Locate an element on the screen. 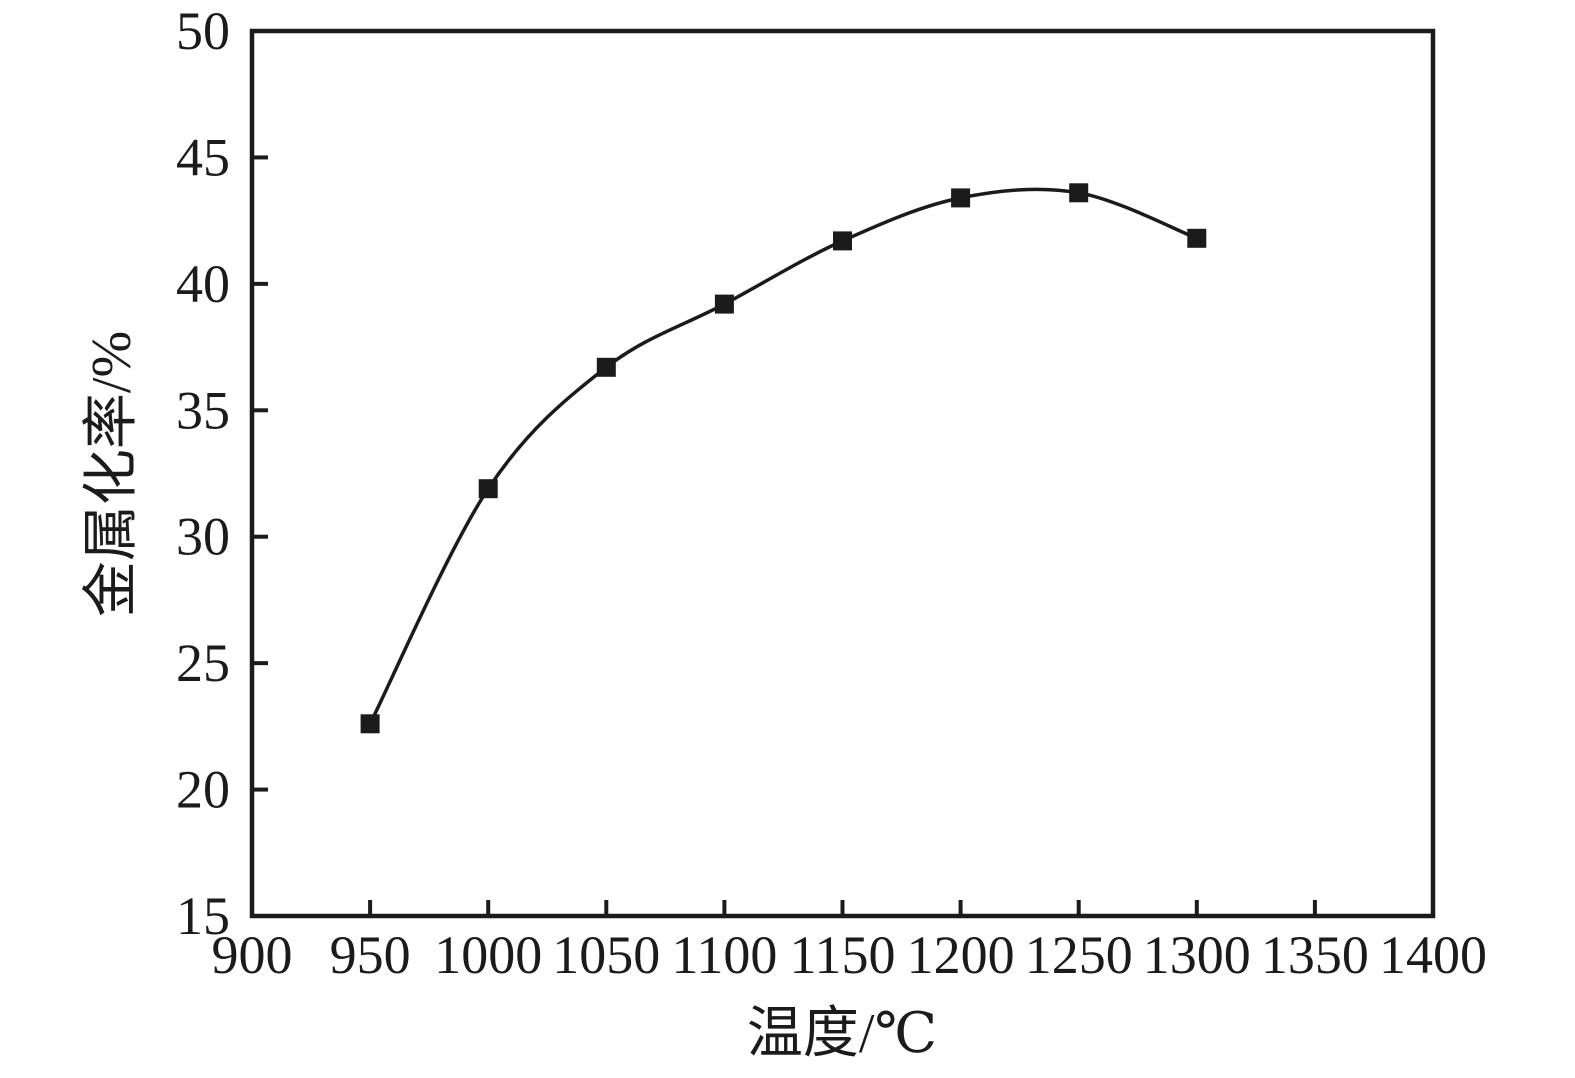 This screenshot has height=1078, width=1575. x-axis-tick-label: 1100 is located at coordinates (724, 955).